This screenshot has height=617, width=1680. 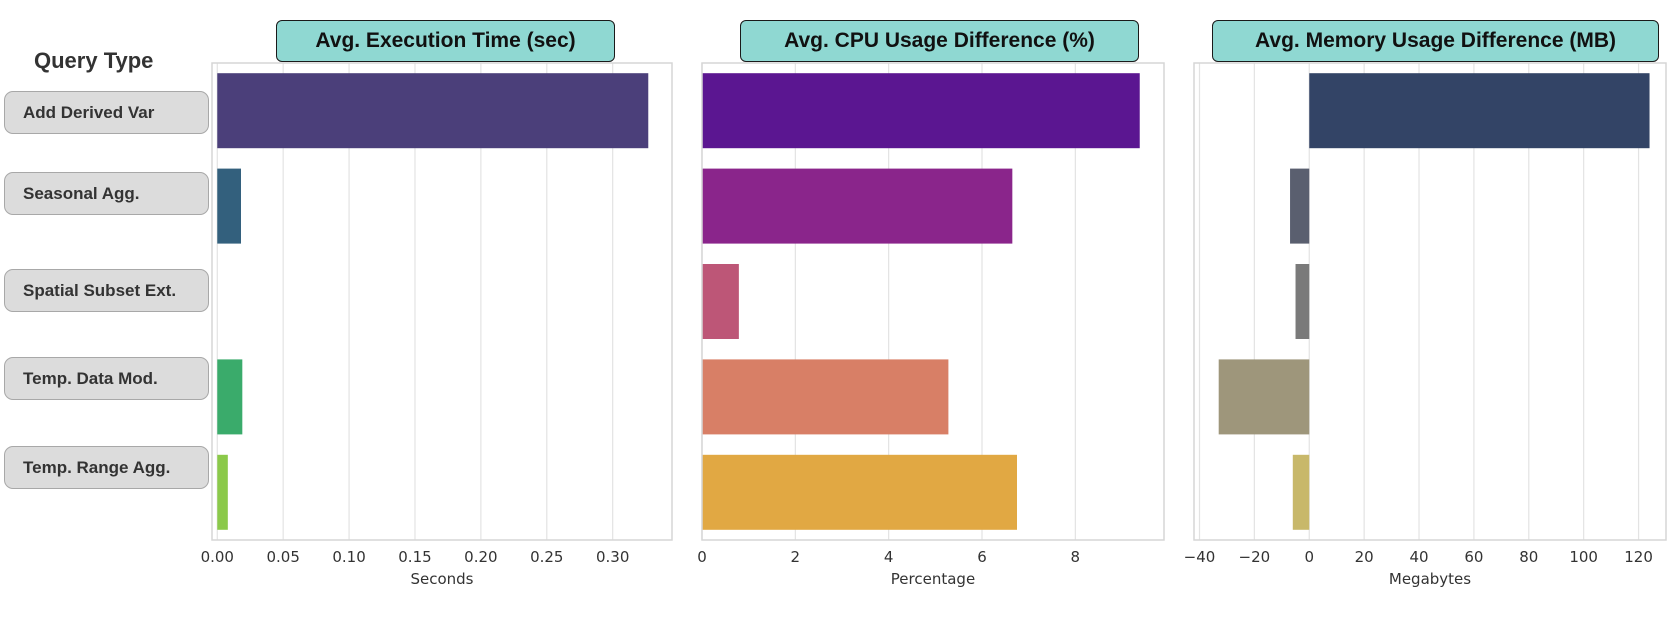 What do you see at coordinates (282, 557) in the screenshot?
I see `x-tick-label: 0.05` at bounding box center [282, 557].